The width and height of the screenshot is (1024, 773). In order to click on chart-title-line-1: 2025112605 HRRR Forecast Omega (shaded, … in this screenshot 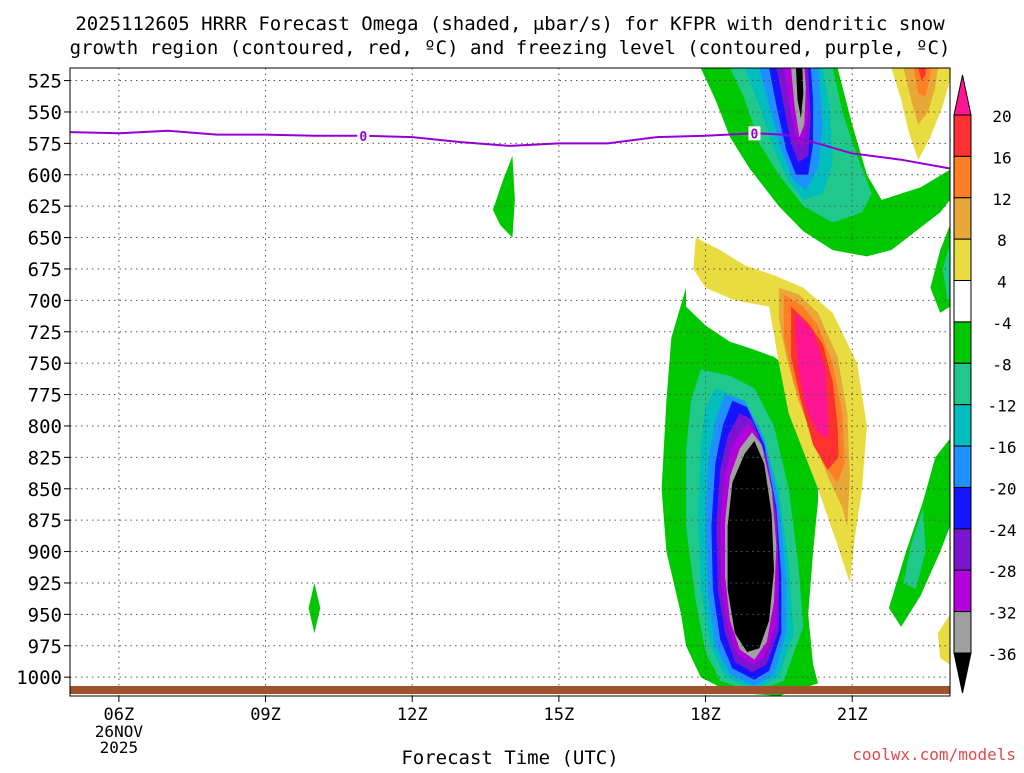, I will do `click(510, 24)`.